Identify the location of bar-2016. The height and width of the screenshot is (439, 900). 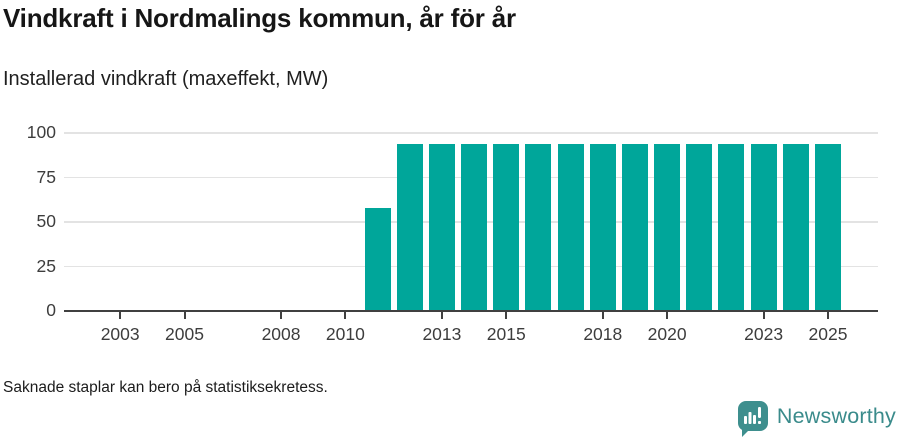
(538, 227).